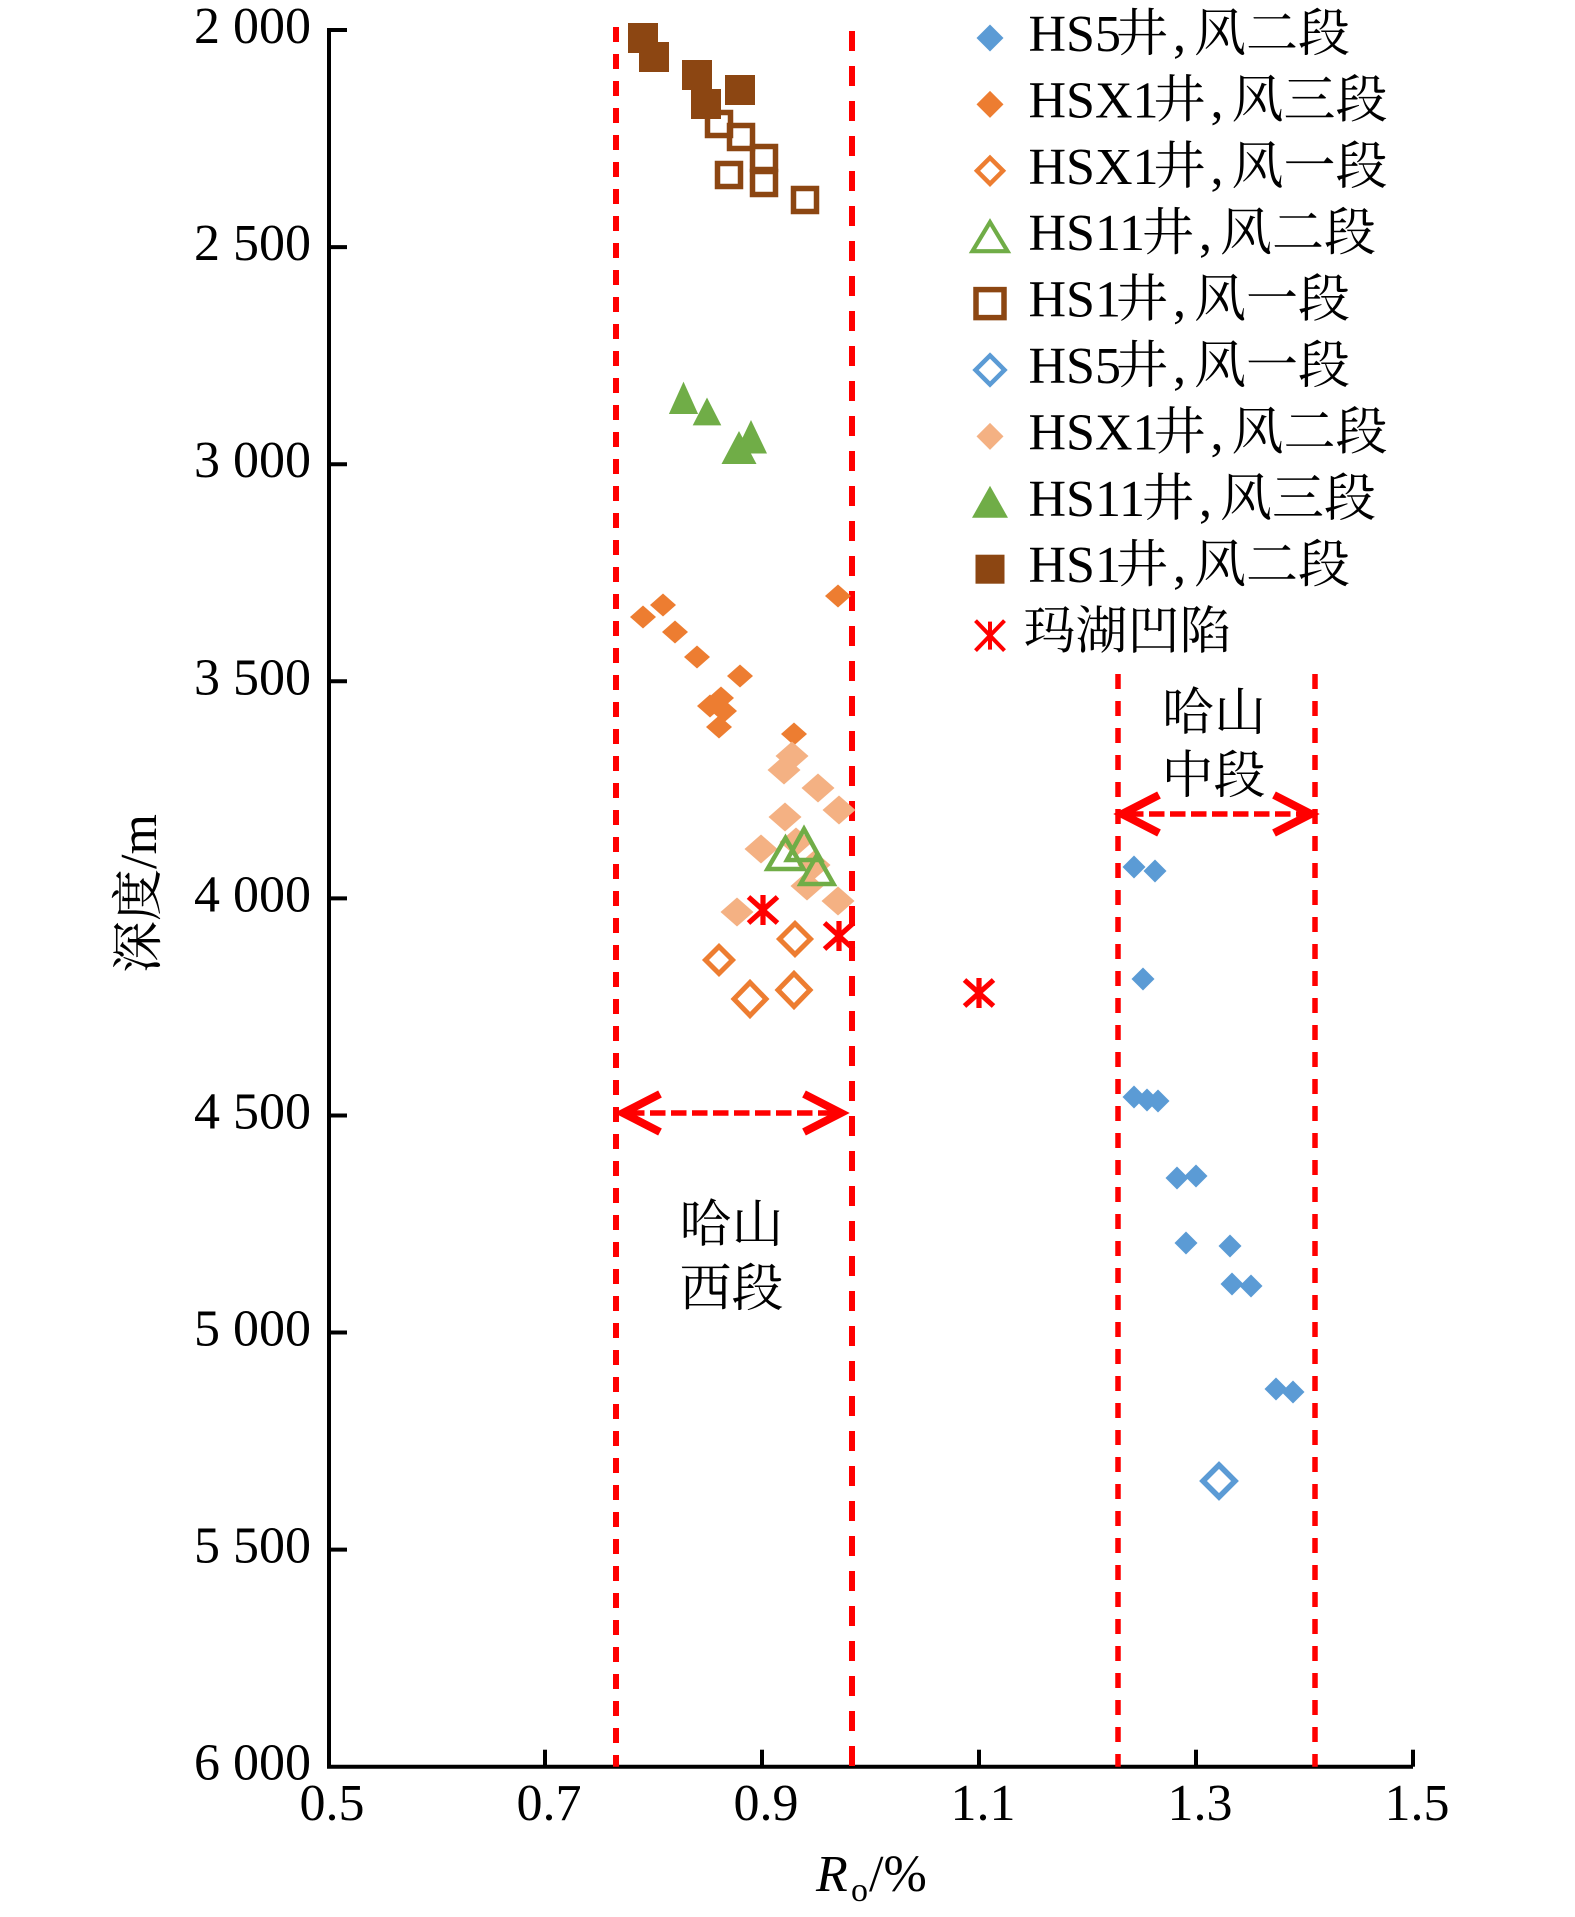 This screenshot has height=1917, width=1575. I want to click on svg-text: 3 500, so click(252, 677).